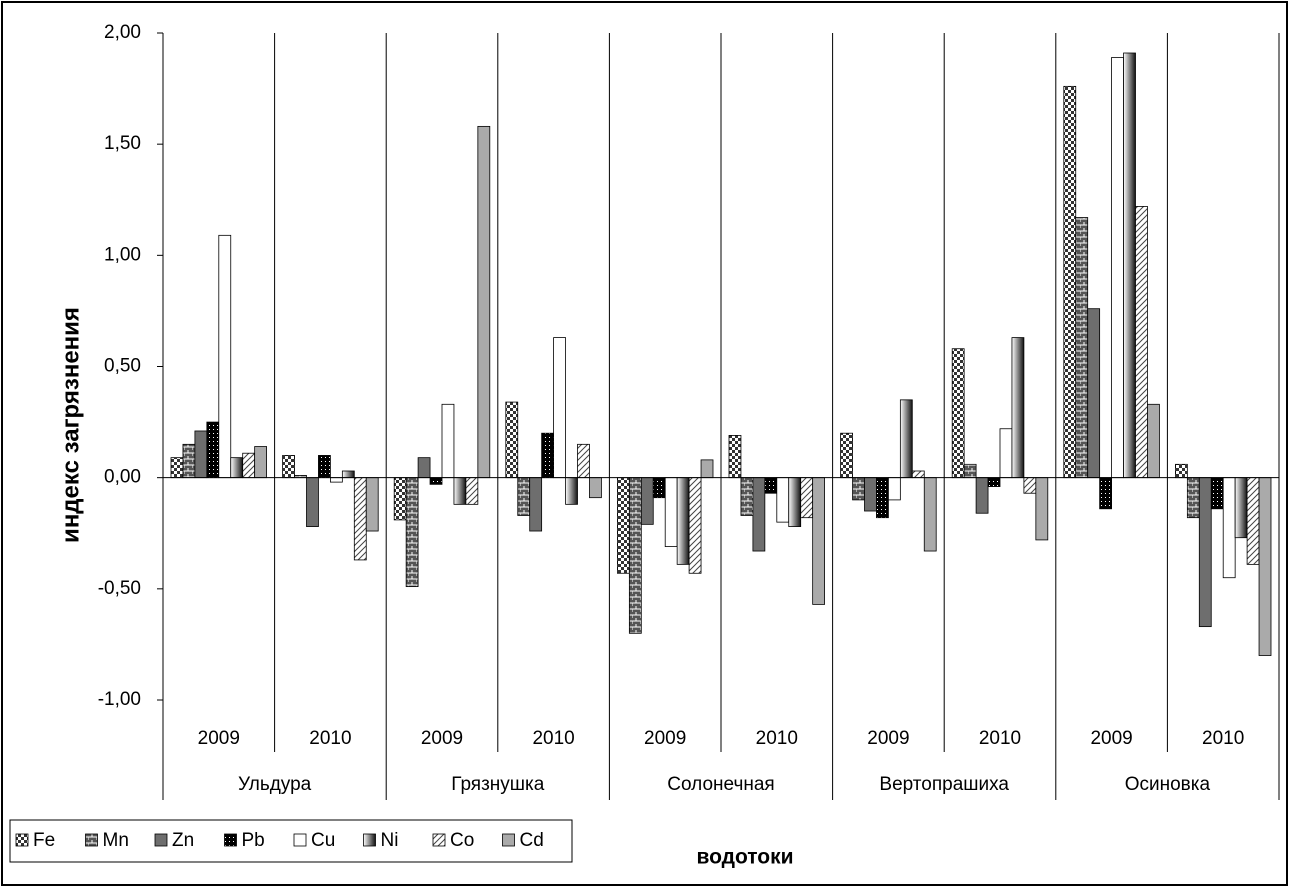 The height and width of the screenshot is (888, 1290). I want to click on group-label: Осиновка, so click(1168, 784).